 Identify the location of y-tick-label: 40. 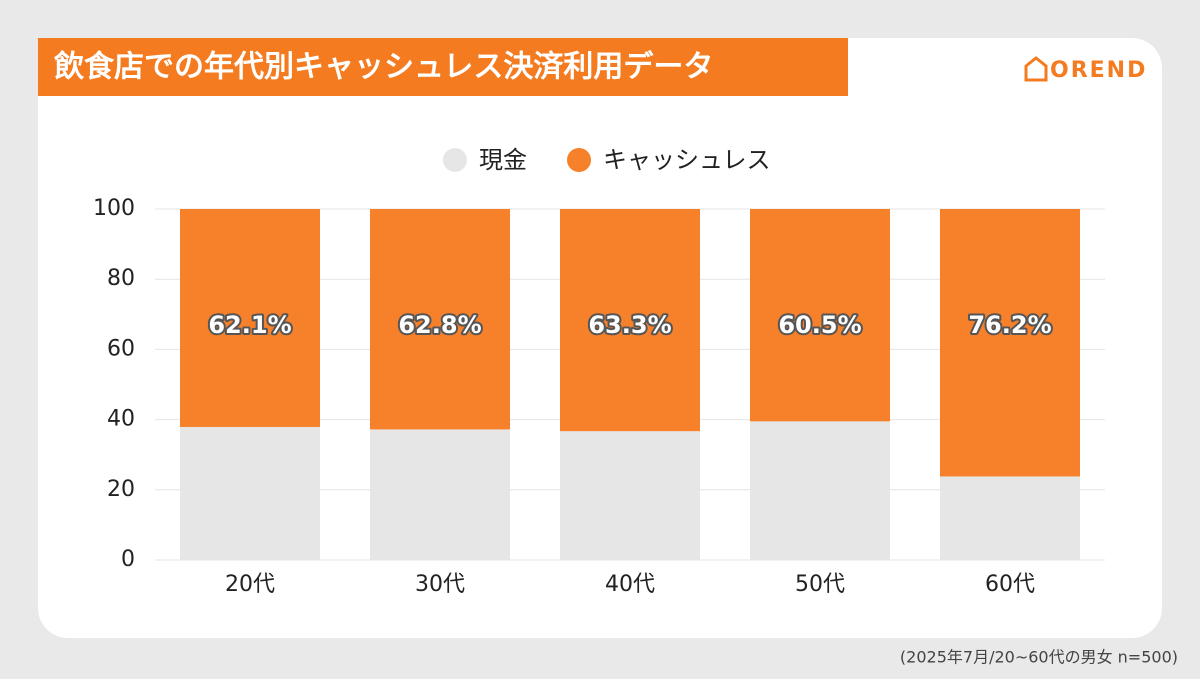
(121, 419).